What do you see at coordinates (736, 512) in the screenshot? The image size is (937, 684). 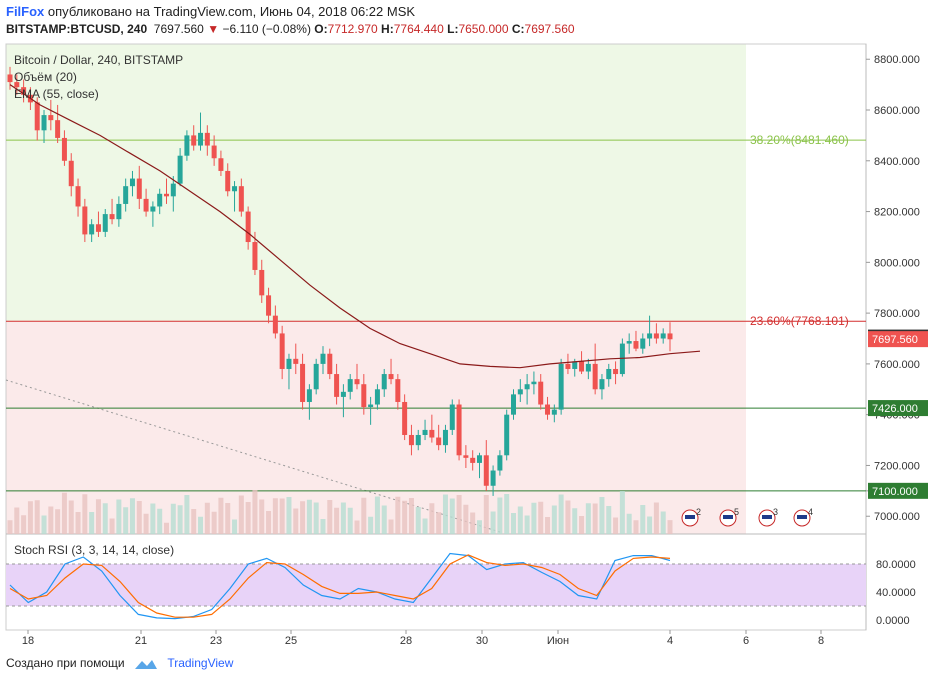 I see `event-count: 5` at bounding box center [736, 512].